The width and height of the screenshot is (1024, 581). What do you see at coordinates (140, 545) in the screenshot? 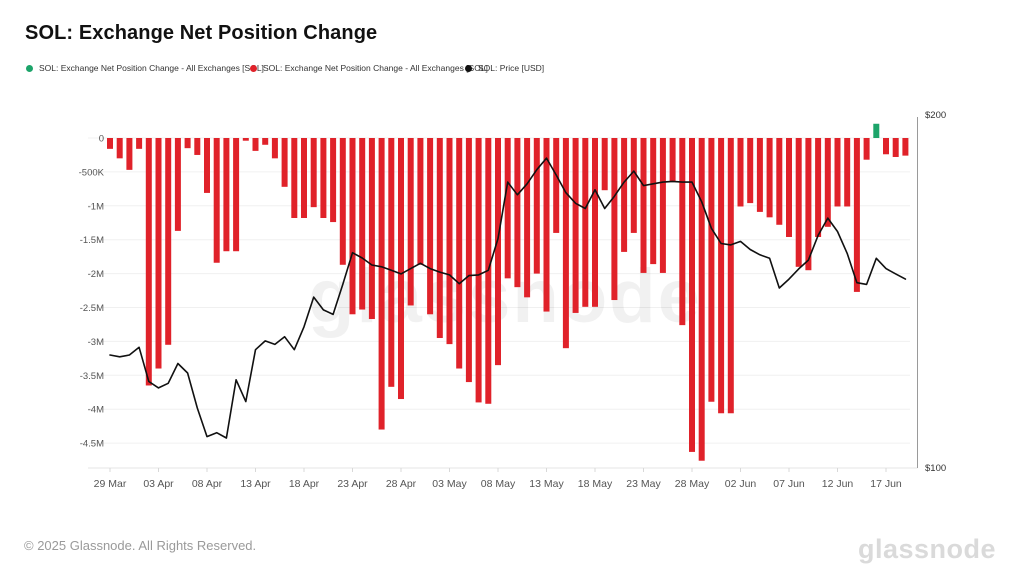
I see `copyright-text: © 2025 Glassnode. All Rights Reserved.` at bounding box center [140, 545].